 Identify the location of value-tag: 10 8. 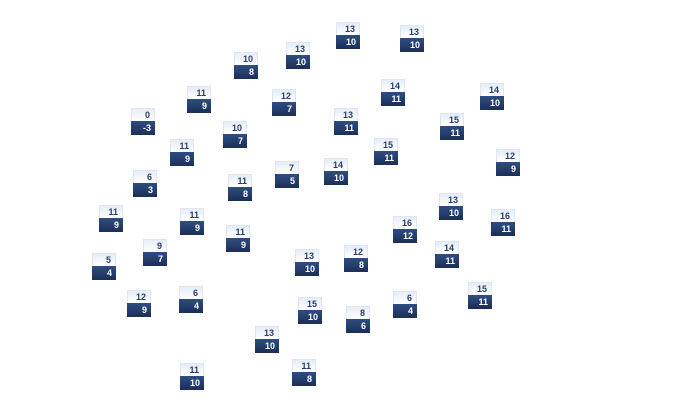
(246, 65).